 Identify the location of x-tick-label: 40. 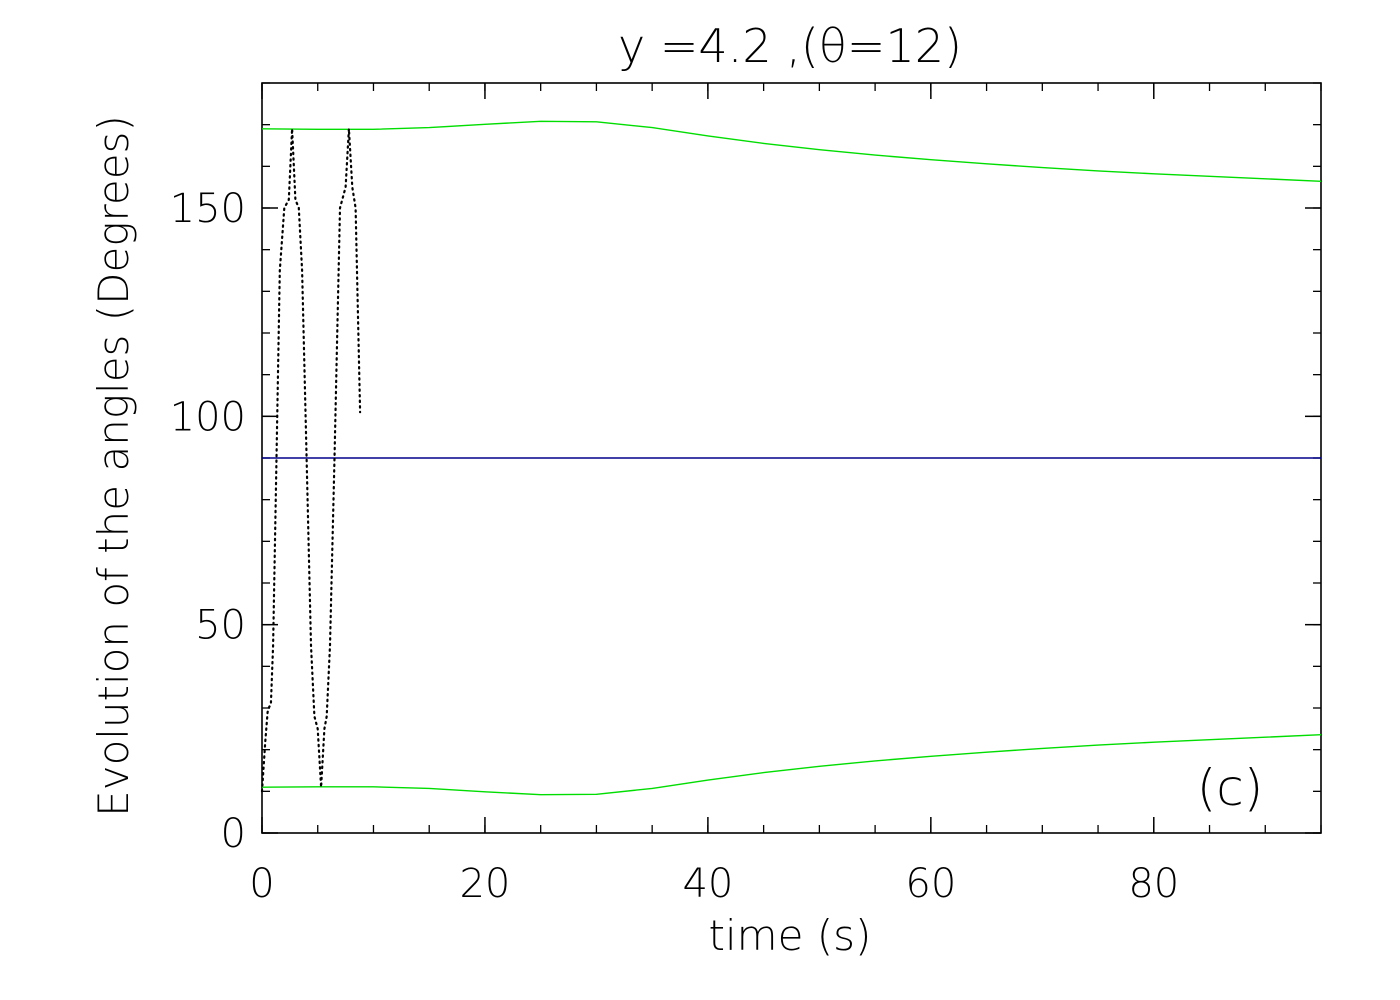
(707, 884).